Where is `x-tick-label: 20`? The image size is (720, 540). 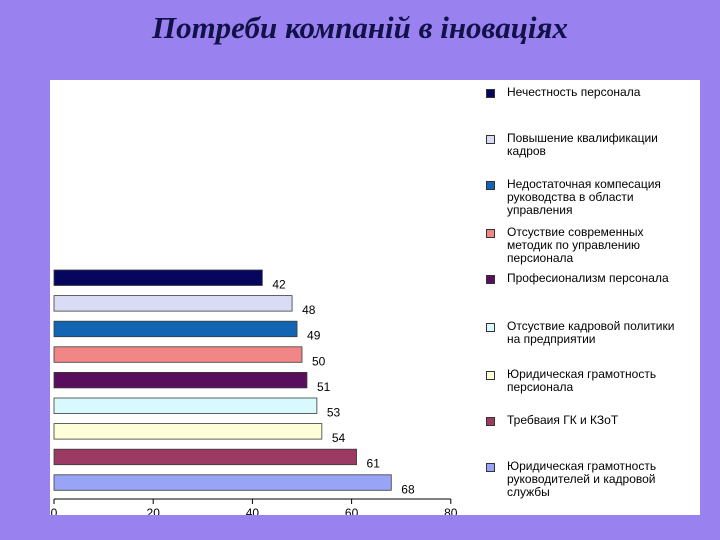 x-tick-label: 20 is located at coordinates (154, 510).